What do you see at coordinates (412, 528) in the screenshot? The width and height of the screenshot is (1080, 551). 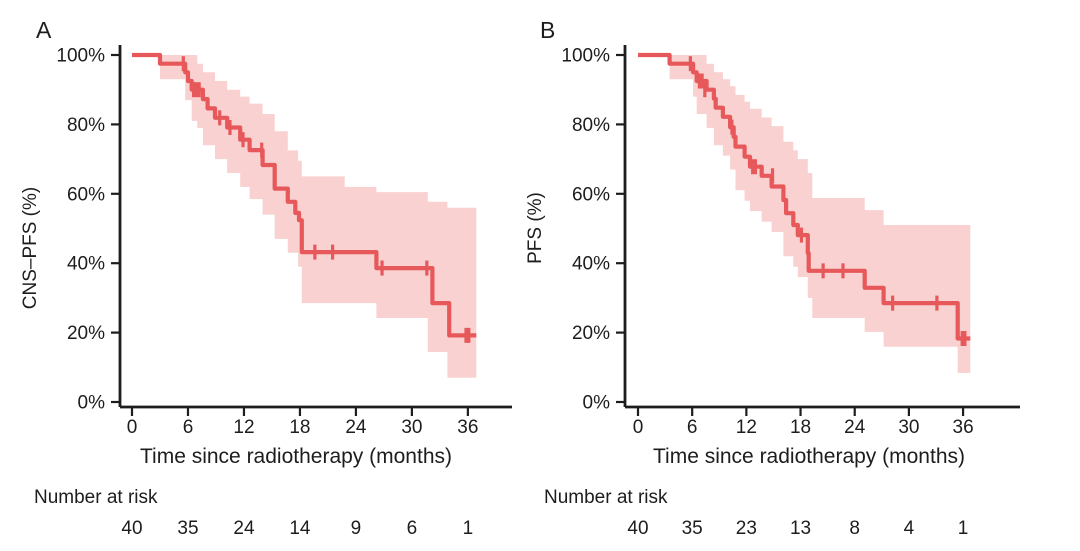 I see `risk-count: 6` at bounding box center [412, 528].